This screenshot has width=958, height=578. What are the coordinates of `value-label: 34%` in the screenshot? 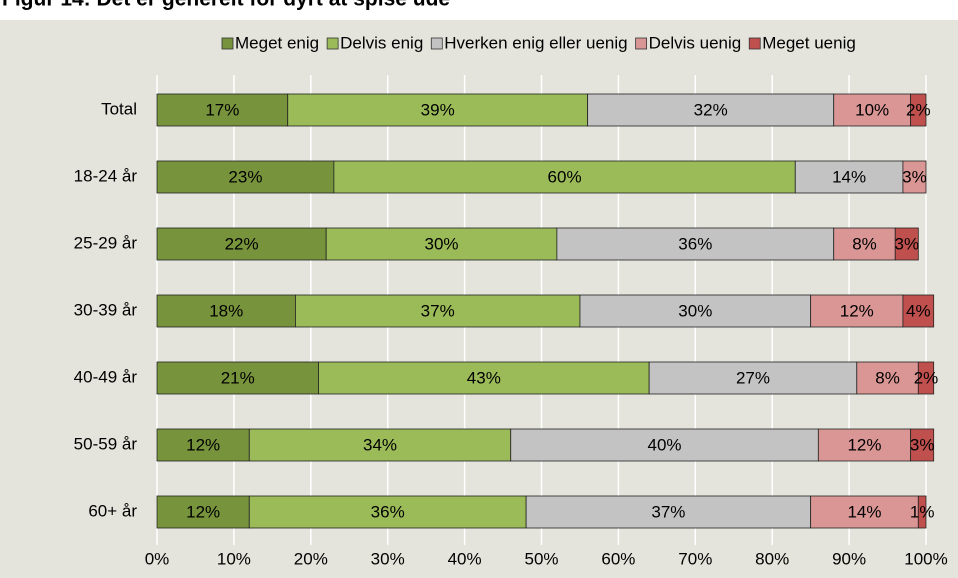 It's located at (380, 444).